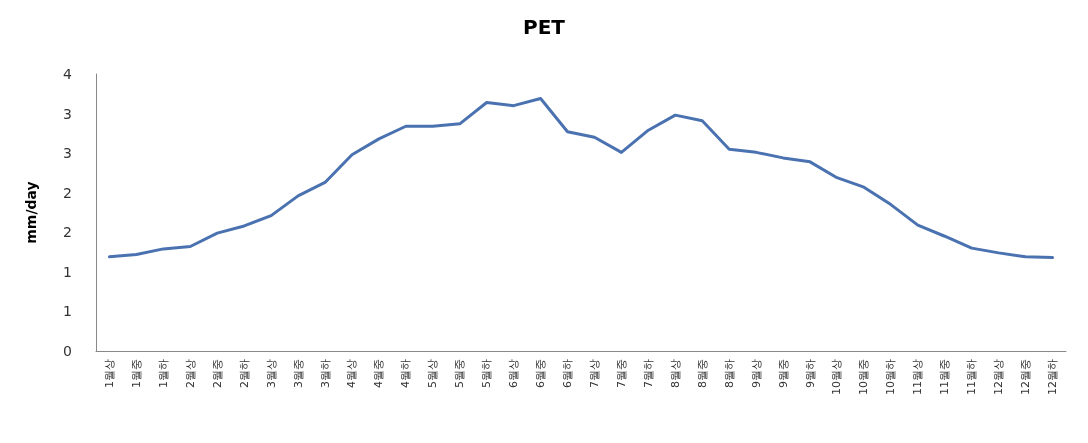 The height and width of the screenshot is (443, 1088). Describe the element at coordinates (864, 377) in the screenshot. I see `x-tick-label: 10월중` at that location.